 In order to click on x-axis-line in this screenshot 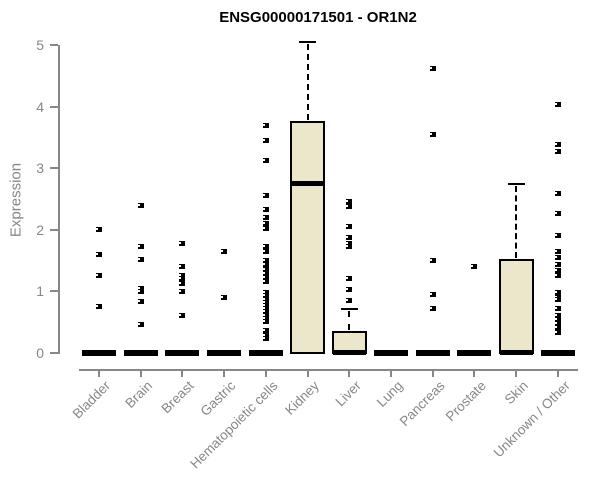, I will do `click(328, 370)`.